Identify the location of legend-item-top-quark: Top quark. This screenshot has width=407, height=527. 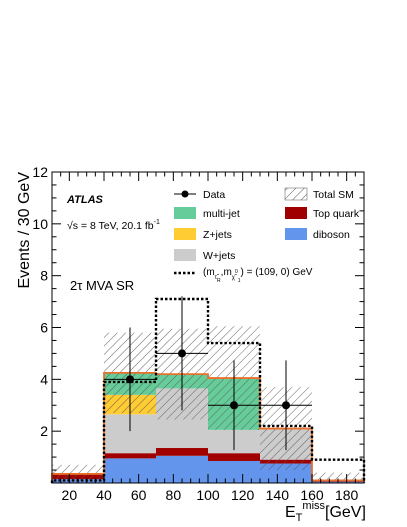
(322, 213).